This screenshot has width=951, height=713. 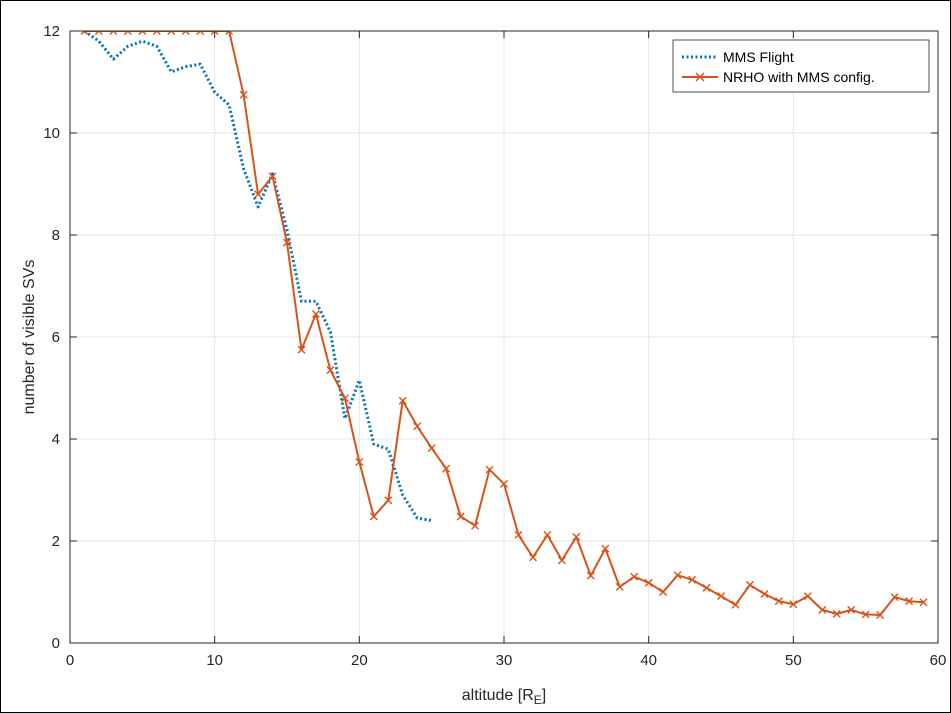 What do you see at coordinates (51, 31) in the screenshot?
I see `y-tick-label: 12` at bounding box center [51, 31].